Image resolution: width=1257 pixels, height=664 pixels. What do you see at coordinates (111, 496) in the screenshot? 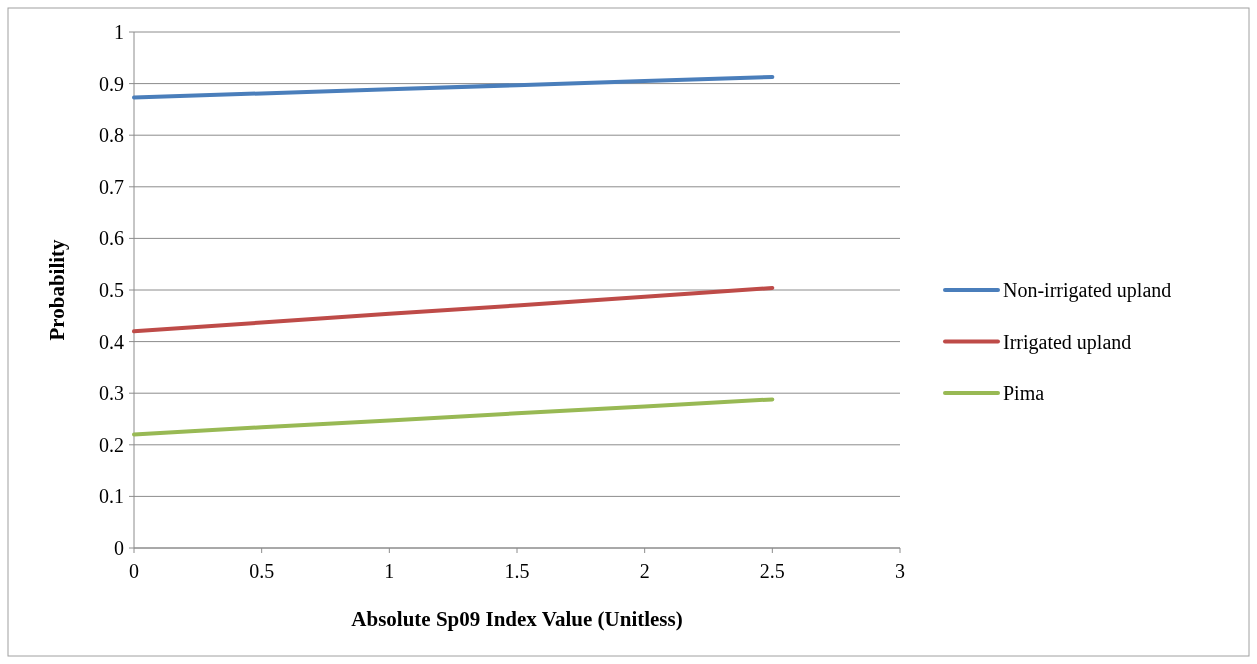
I see `y-tick-label: 0.1` at bounding box center [111, 496].